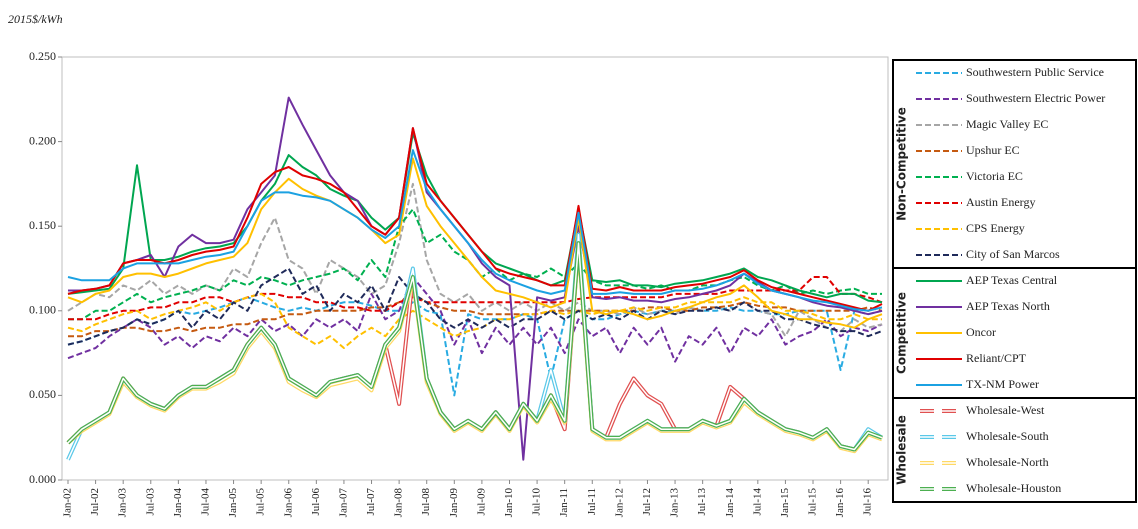 This screenshot has height=529, width=1138. I want to click on legend-label: Oncor, so click(981, 332).